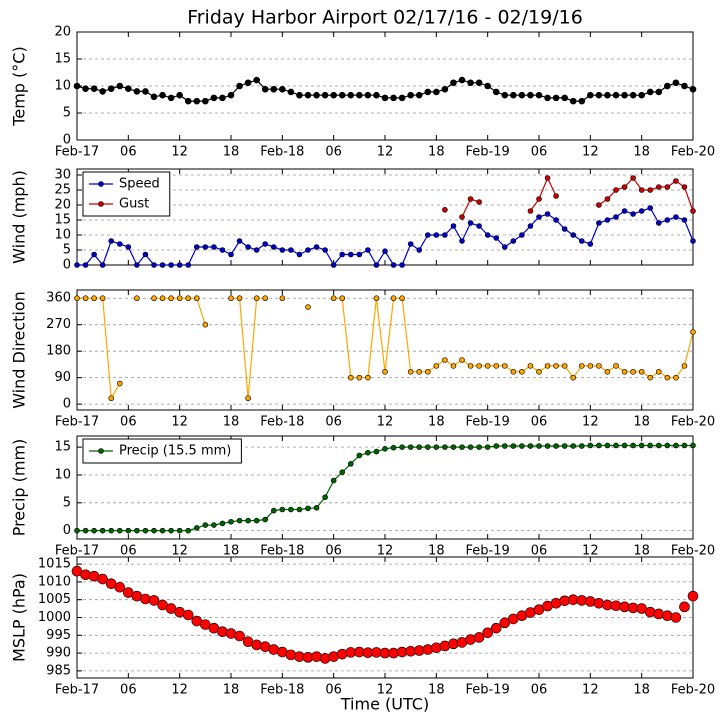 The height and width of the screenshot is (725, 725). What do you see at coordinates (384, 704) in the screenshot?
I see `x-axis-label: Time (UTC)` at bounding box center [384, 704].